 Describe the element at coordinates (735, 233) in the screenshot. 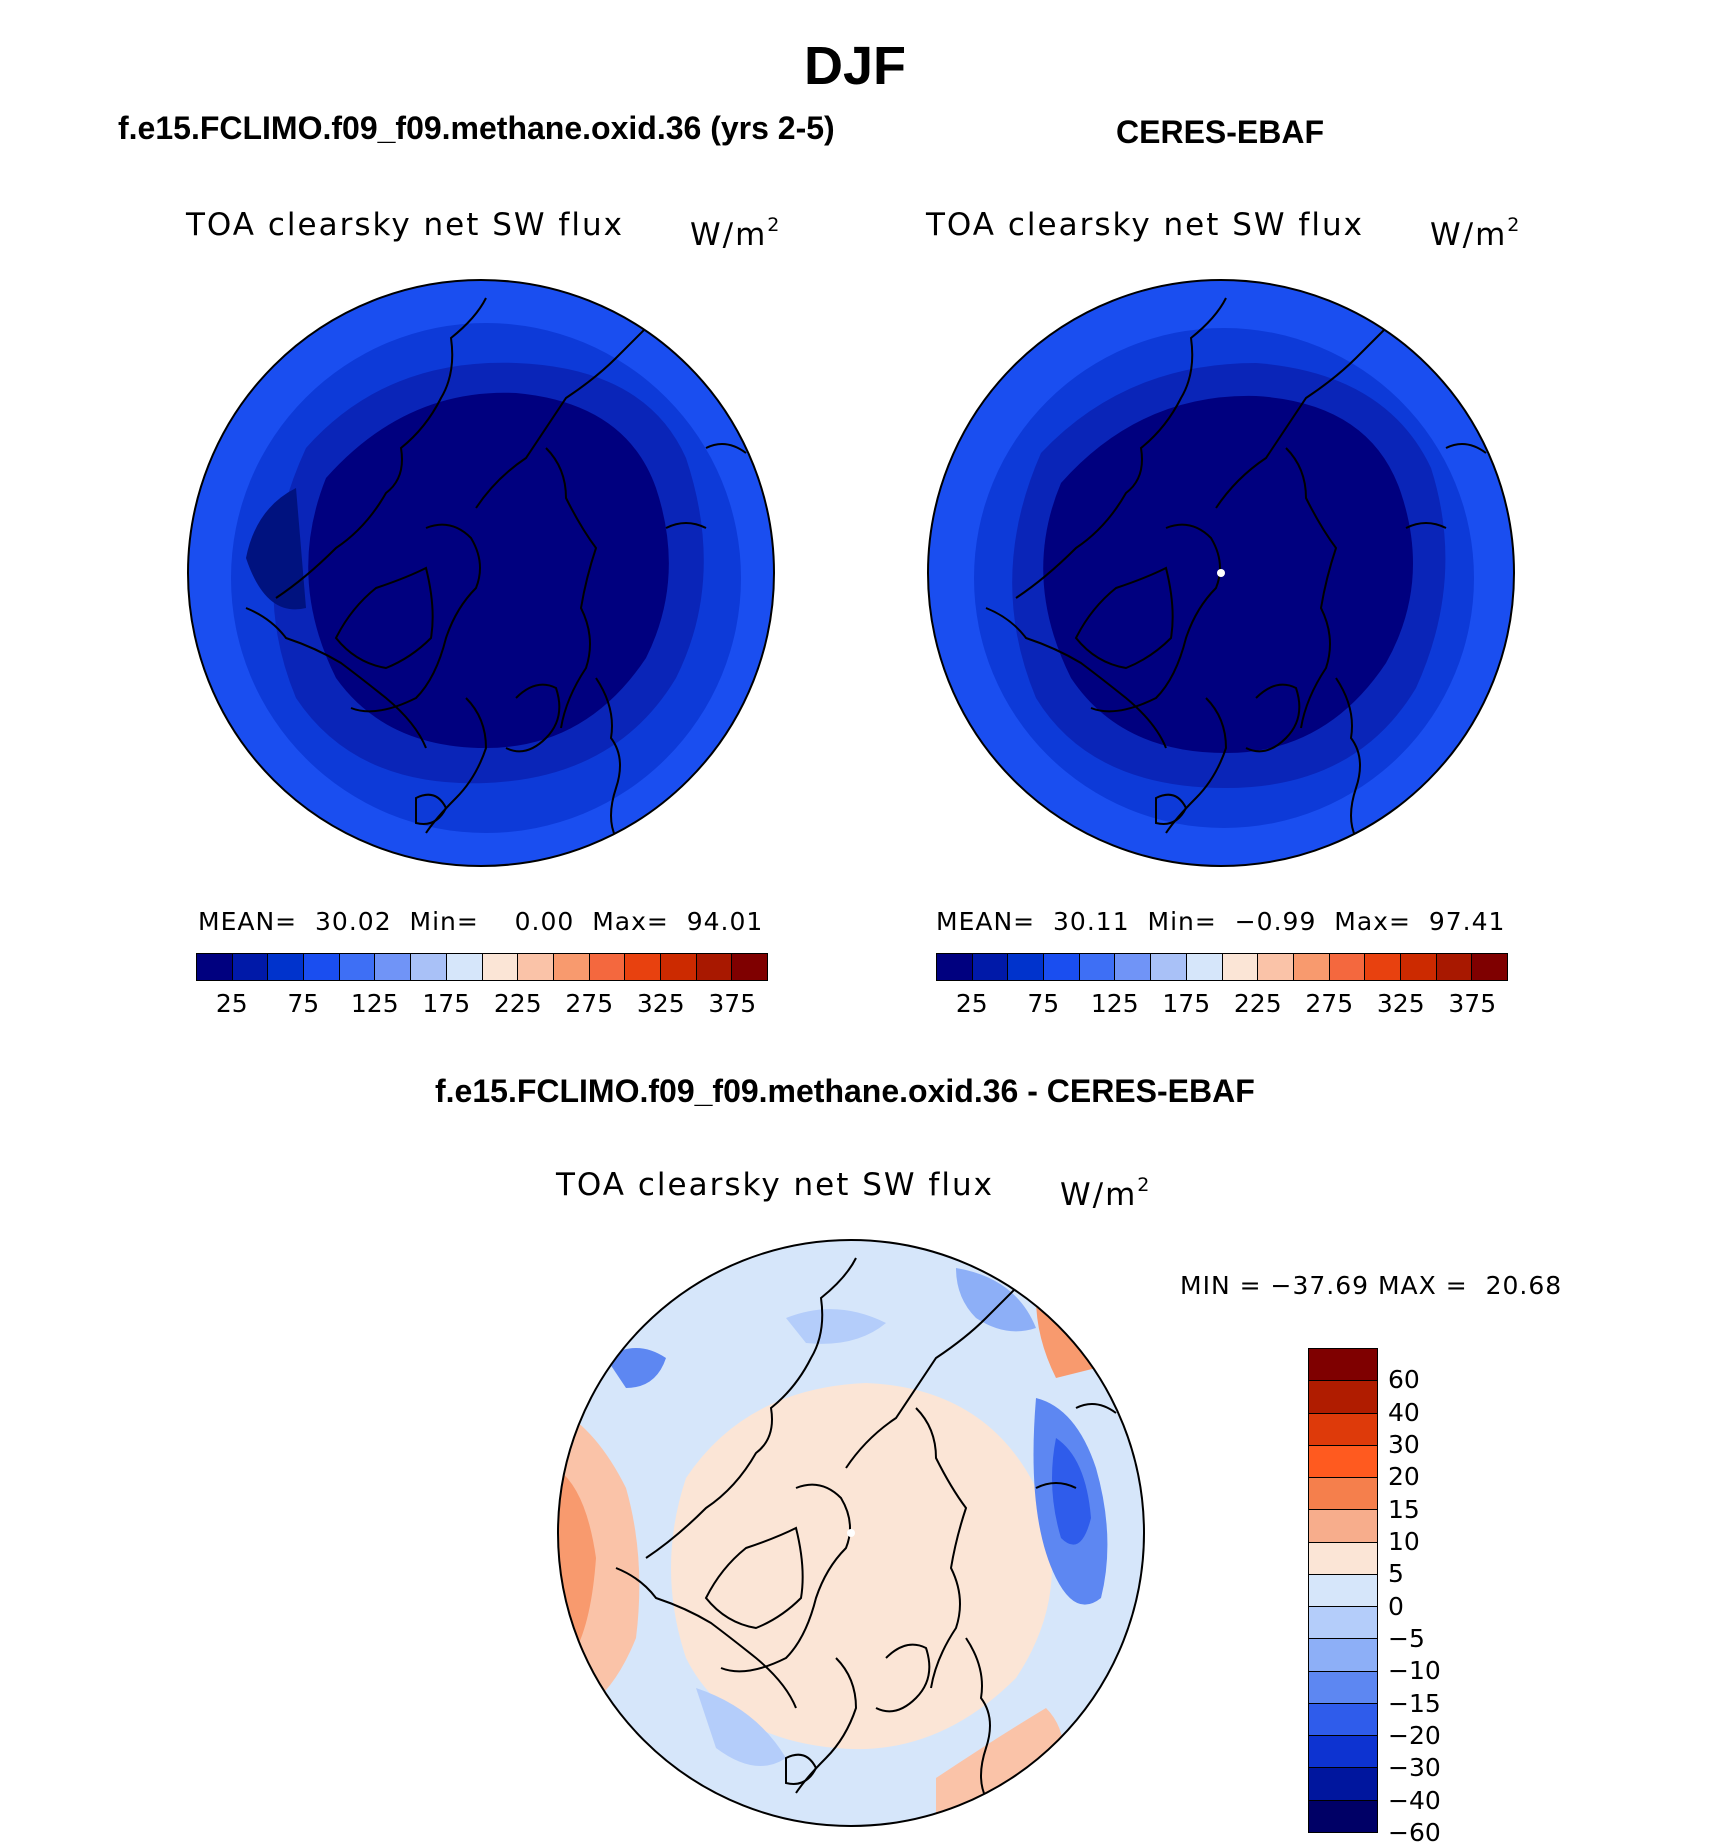

I see `panel-1-units: W/m2` at that location.